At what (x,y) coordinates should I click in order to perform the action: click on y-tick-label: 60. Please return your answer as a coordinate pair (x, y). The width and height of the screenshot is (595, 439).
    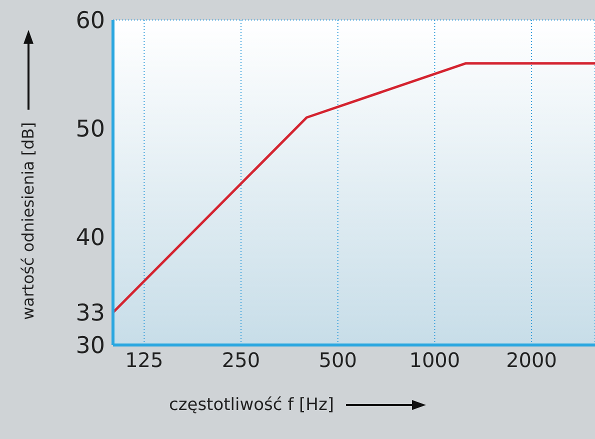
    Looking at the image, I should click on (90, 21).